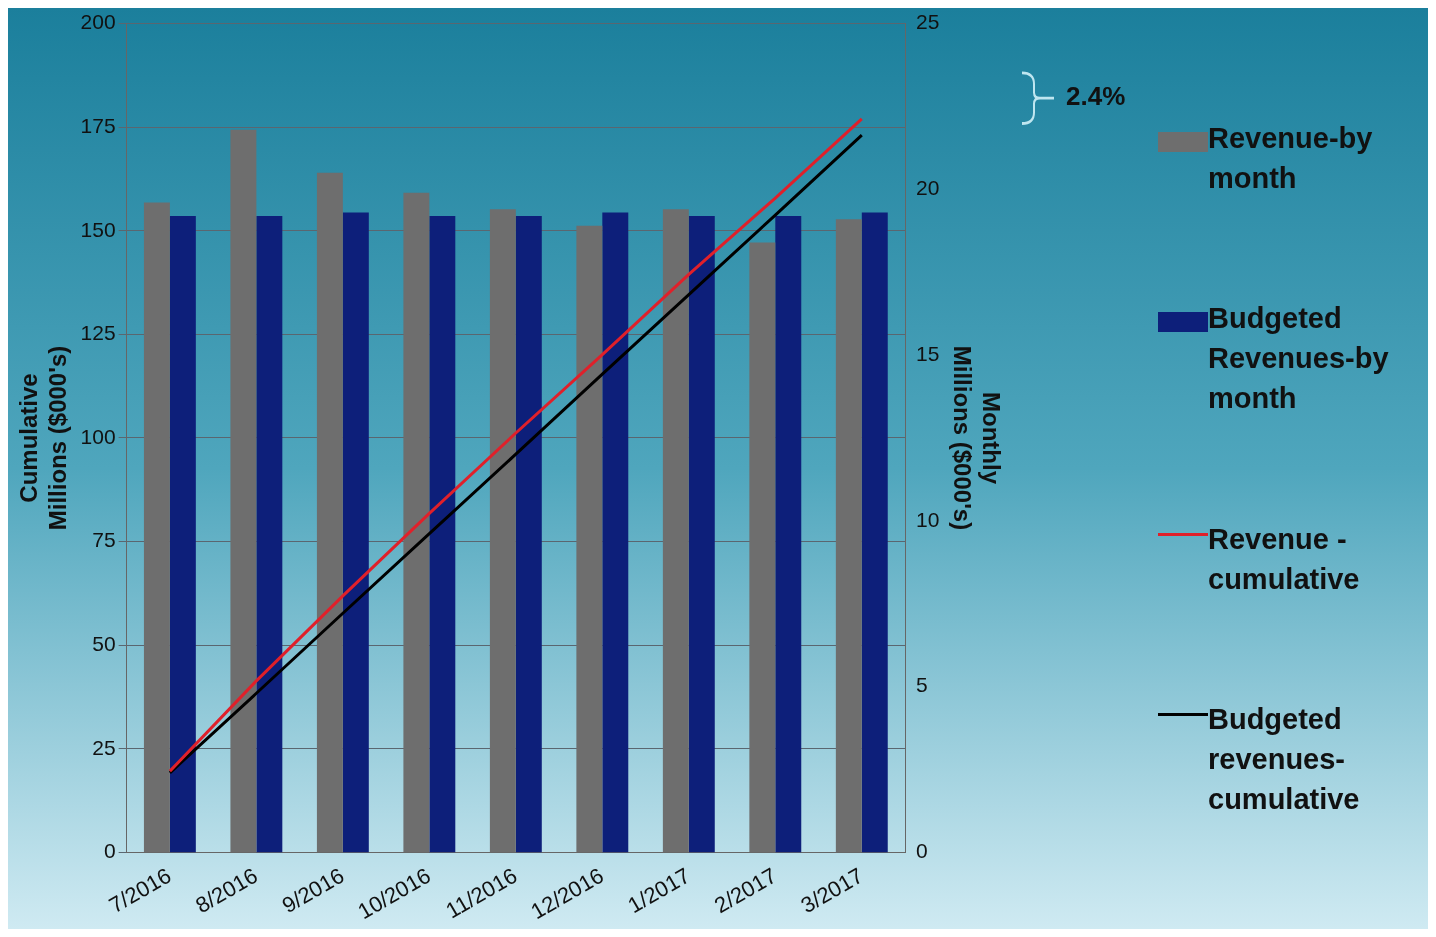 The width and height of the screenshot is (1436, 937). What do you see at coordinates (1096, 96) in the screenshot?
I see `text: 2.4%` at bounding box center [1096, 96].